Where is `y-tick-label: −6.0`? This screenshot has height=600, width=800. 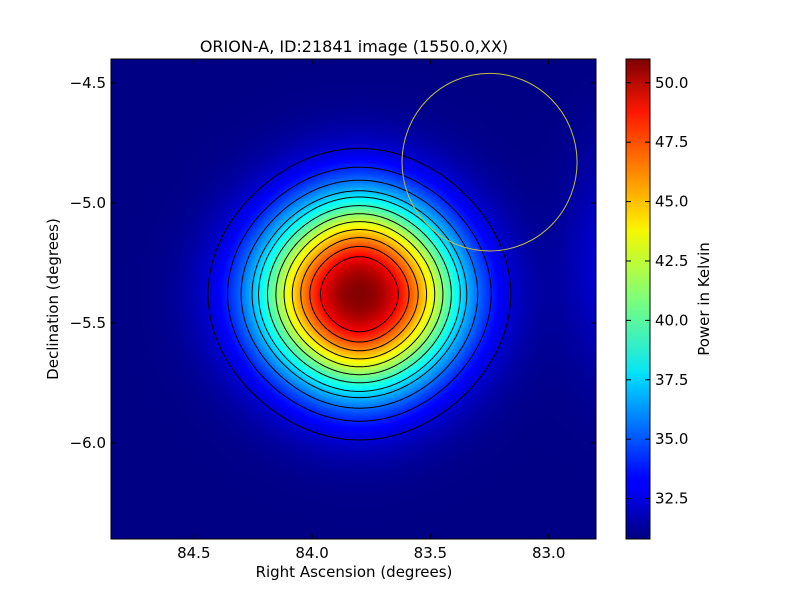 y-tick-label: −6.0 is located at coordinates (88, 443).